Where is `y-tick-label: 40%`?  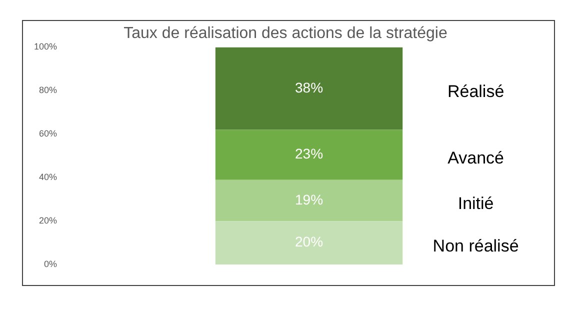
y-tick-label: 40% is located at coordinates (48, 177).